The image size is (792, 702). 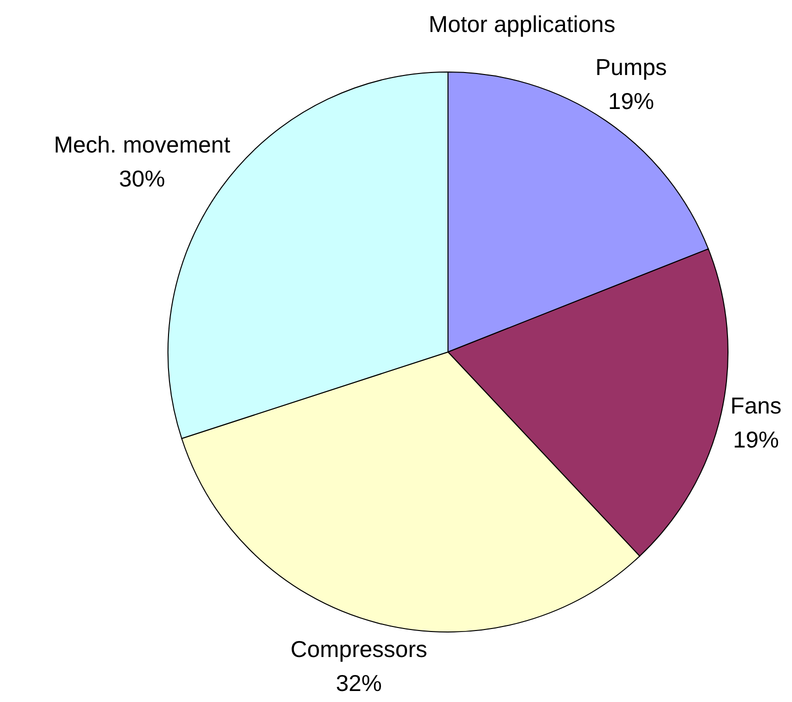 I want to click on slice-label: Mech. movement, so click(x=142, y=145).